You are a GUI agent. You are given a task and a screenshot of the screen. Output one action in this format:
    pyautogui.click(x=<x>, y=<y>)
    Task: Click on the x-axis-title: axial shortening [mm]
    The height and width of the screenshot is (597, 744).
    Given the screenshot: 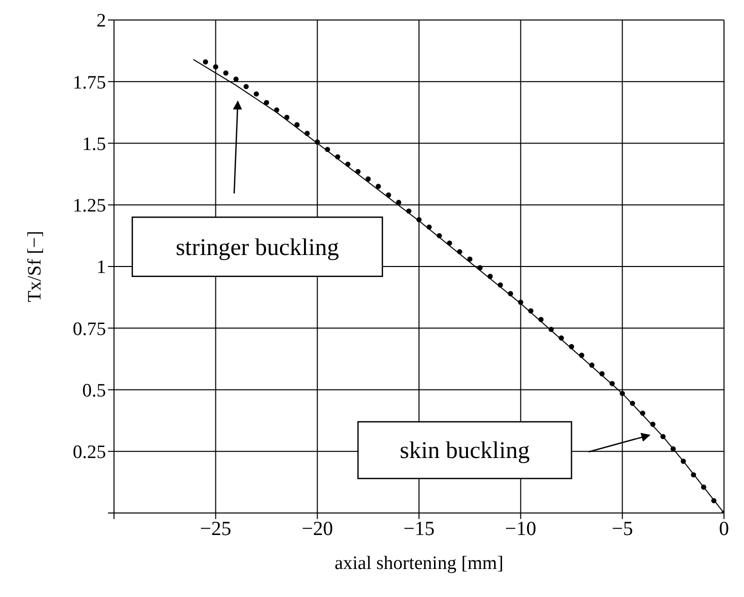 What is the action you would take?
    pyautogui.click(x=419, y=563)
    